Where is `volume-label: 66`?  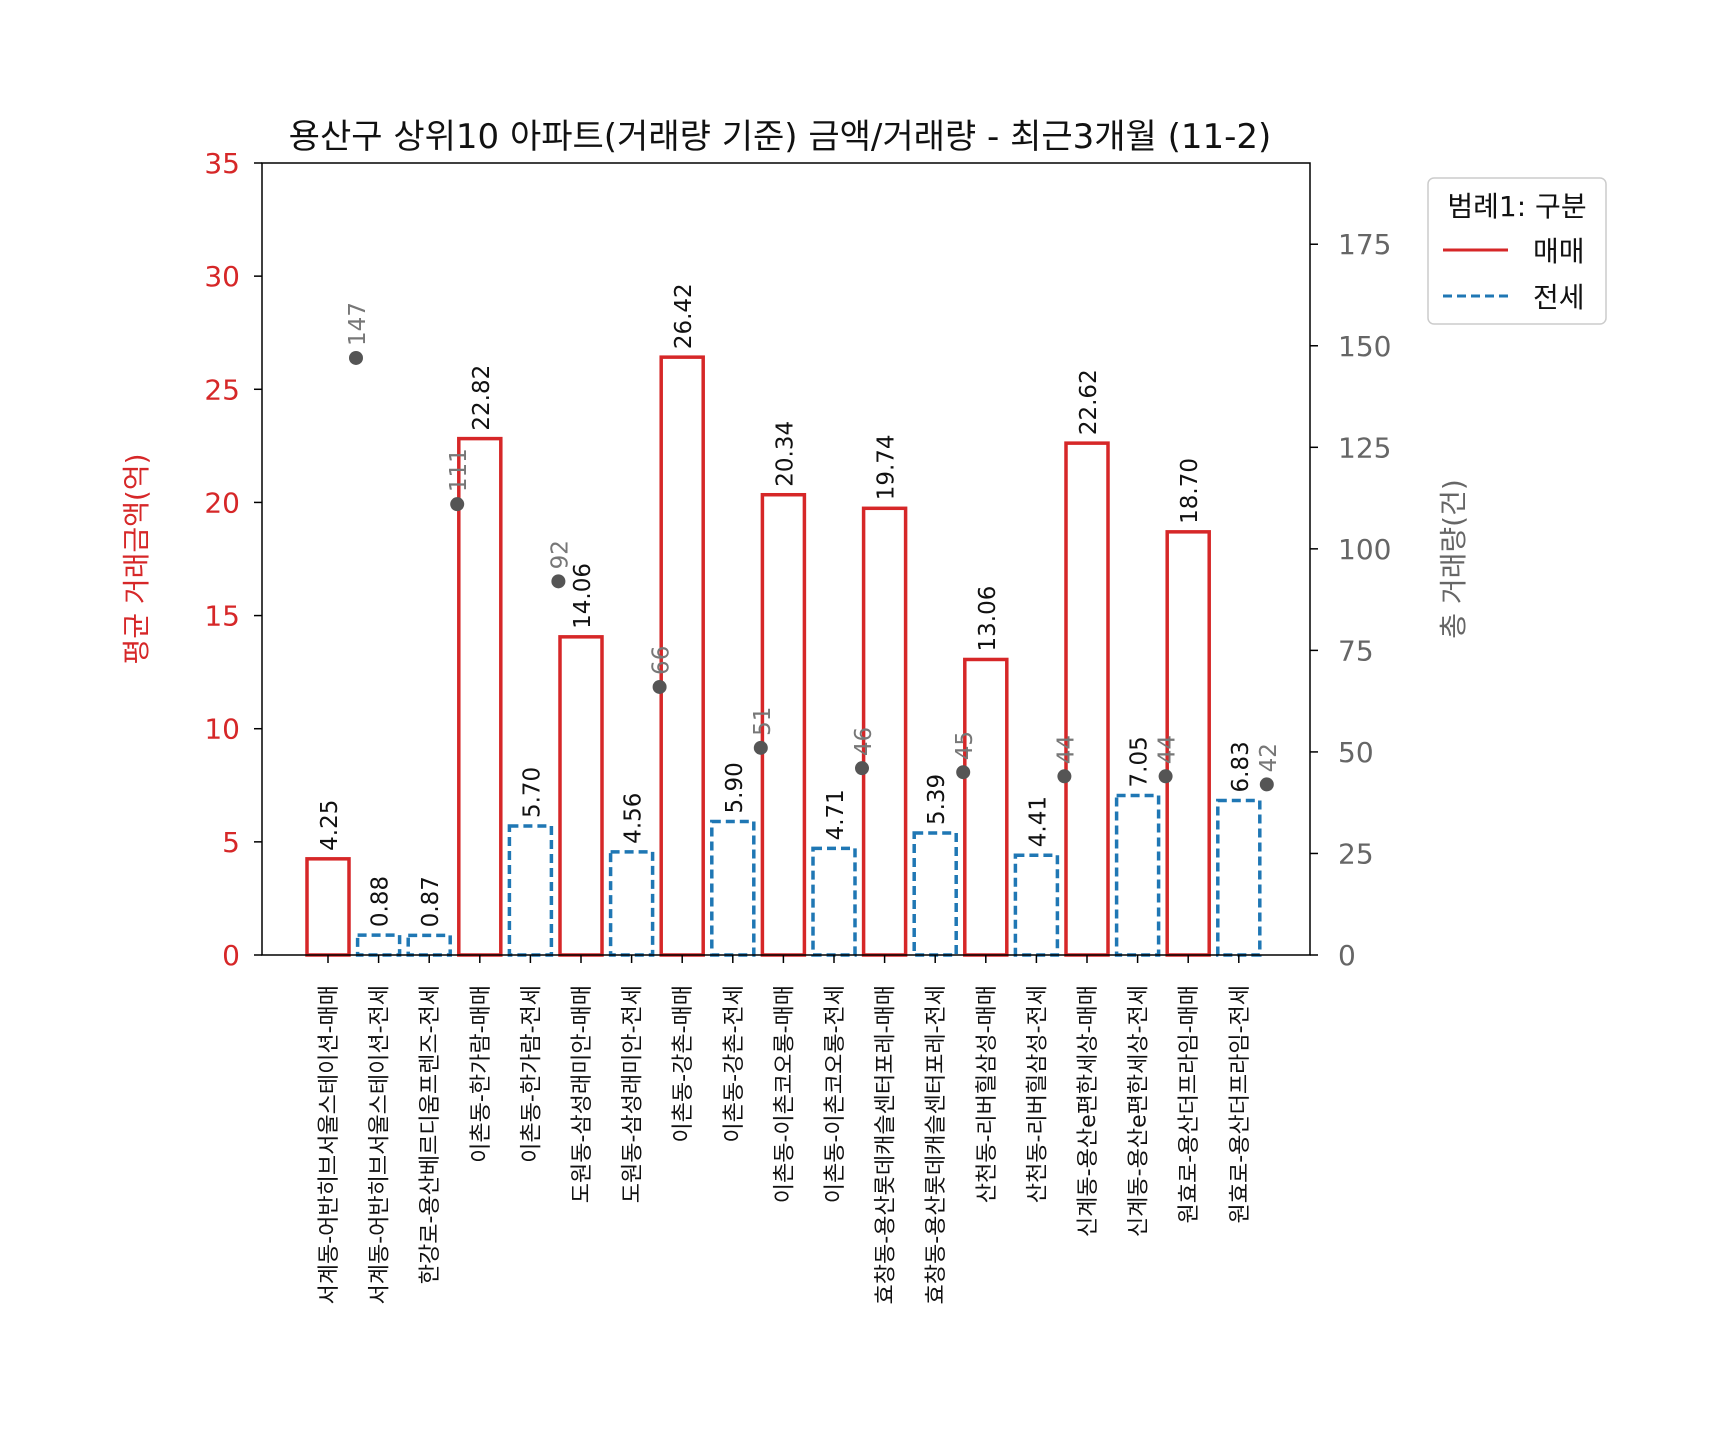 volume-label: 66 is located at coordinates (662, 660).